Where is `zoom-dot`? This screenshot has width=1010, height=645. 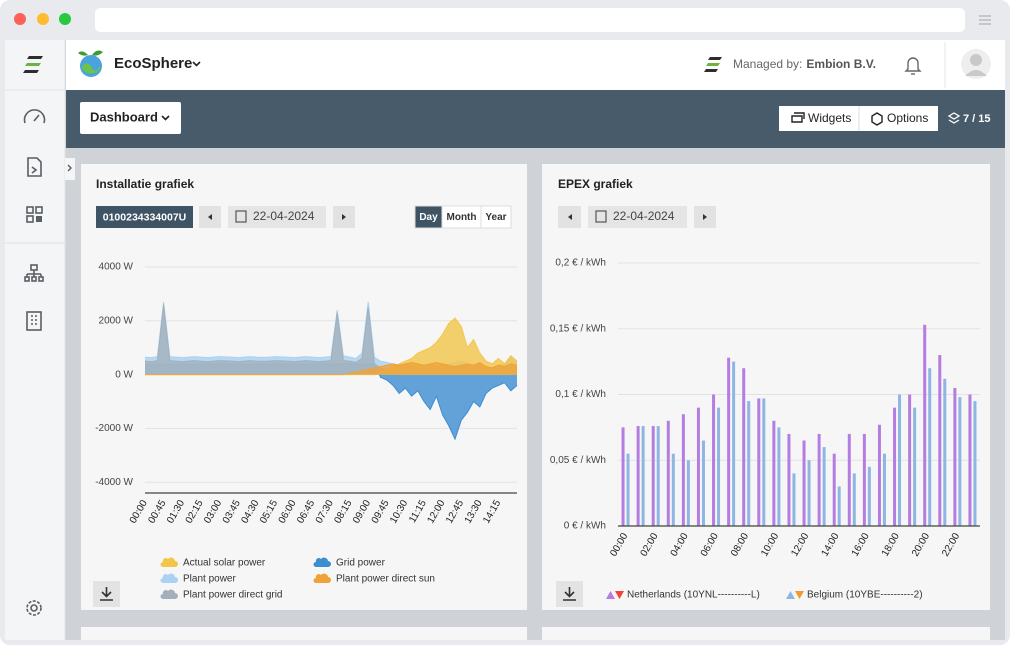
zoom-dot is located at coordinates (65, 19).